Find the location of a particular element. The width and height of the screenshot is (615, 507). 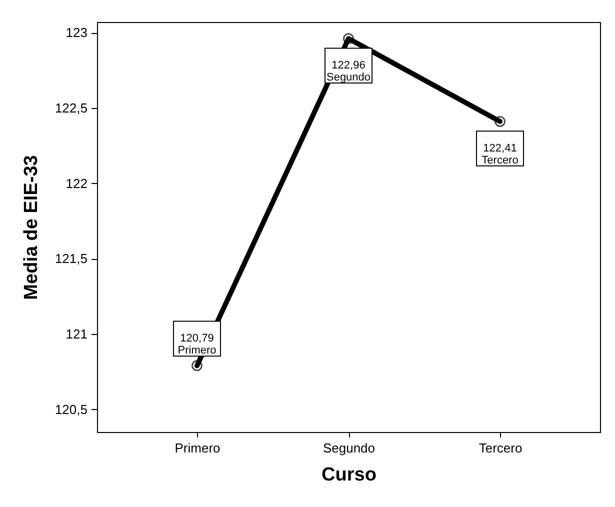

data-label: 120,79 is located at coordinates (197, 338).